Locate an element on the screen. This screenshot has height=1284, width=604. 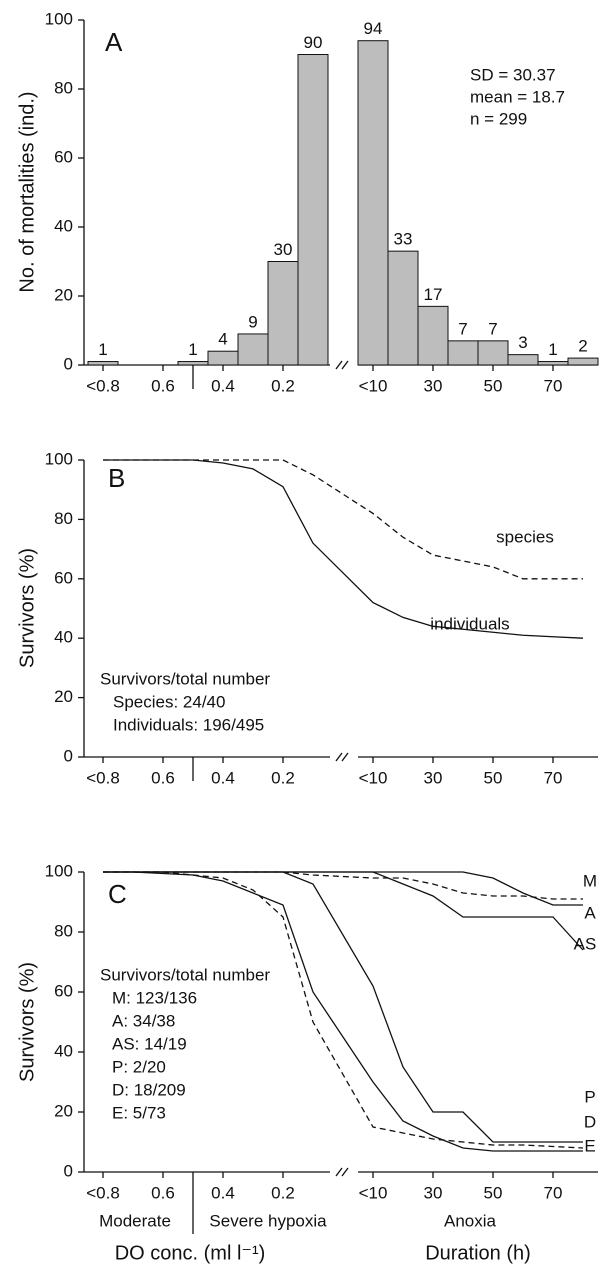
panel-label: B is located at coordinates (116, 478).